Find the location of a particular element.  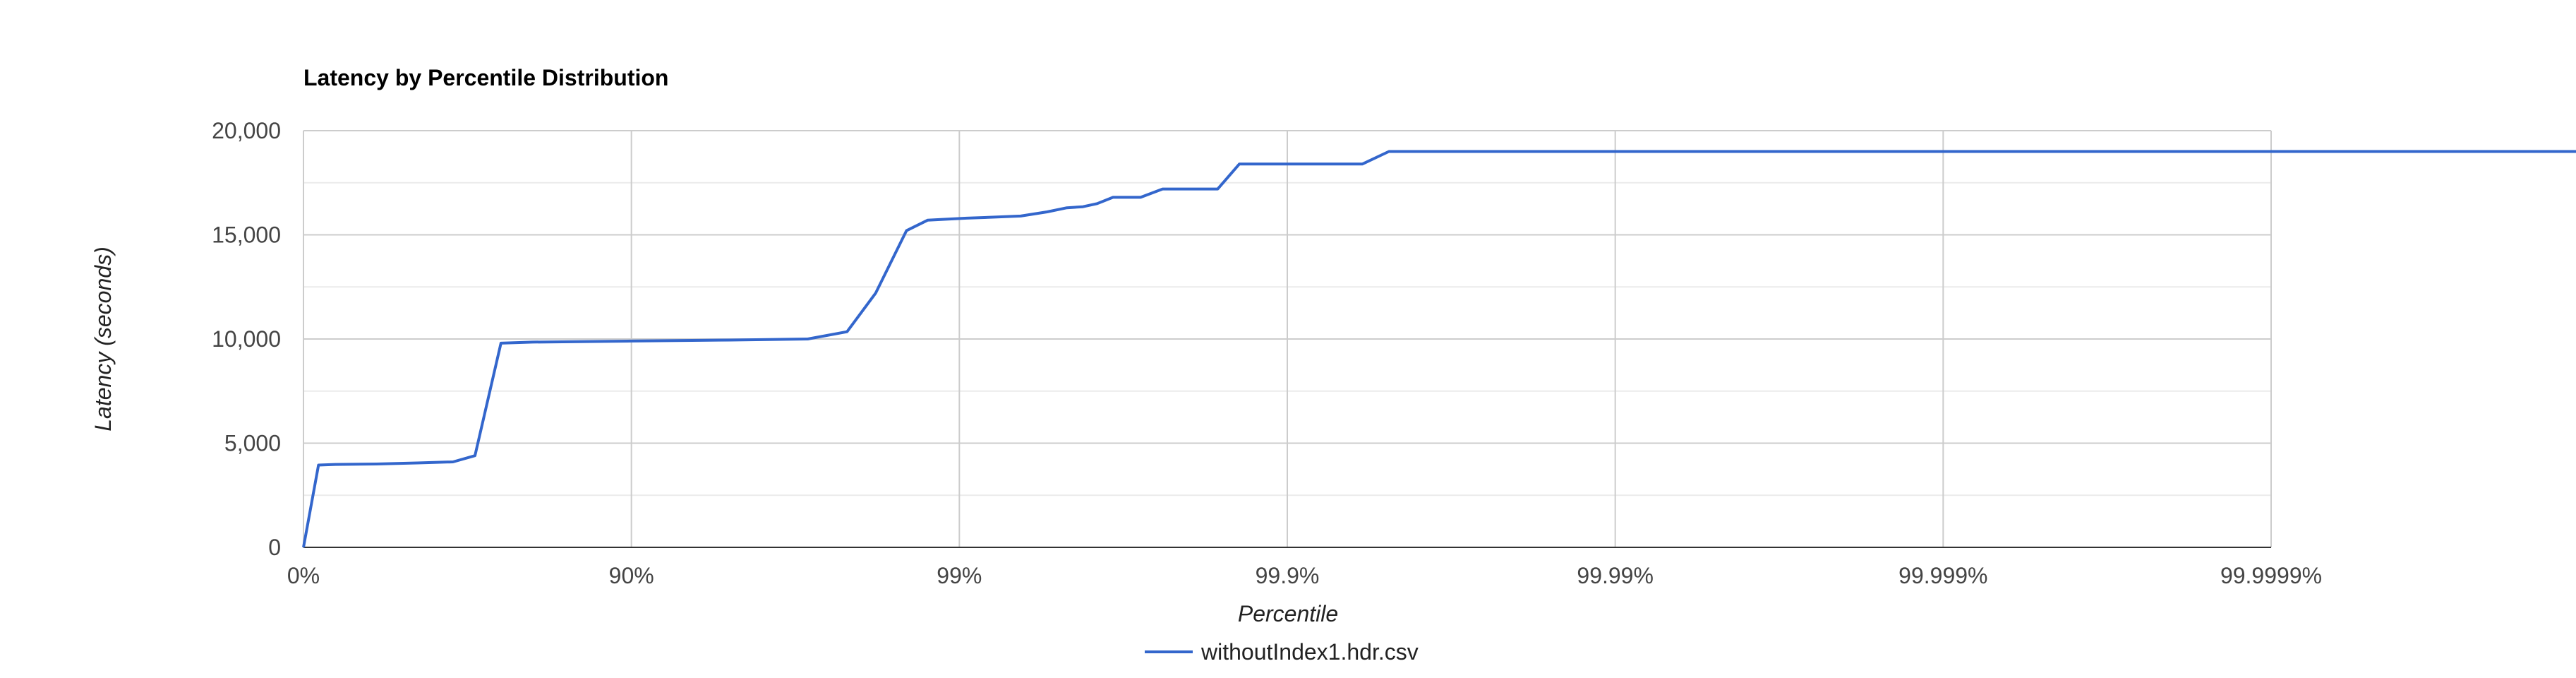

x-tick-label: 99.999% is located at coordinates (1942, 575).